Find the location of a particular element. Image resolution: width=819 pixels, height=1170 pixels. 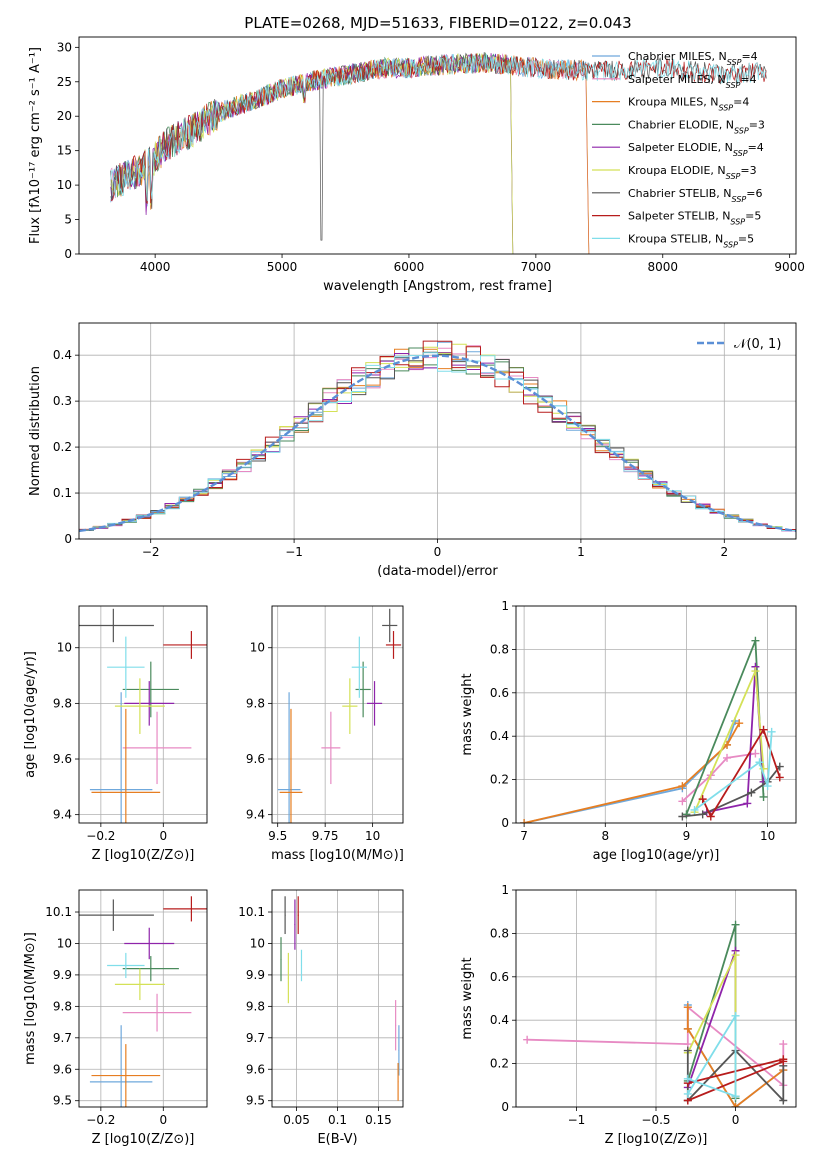

x-tick-label: 8 is located at coordinates (605, 836).